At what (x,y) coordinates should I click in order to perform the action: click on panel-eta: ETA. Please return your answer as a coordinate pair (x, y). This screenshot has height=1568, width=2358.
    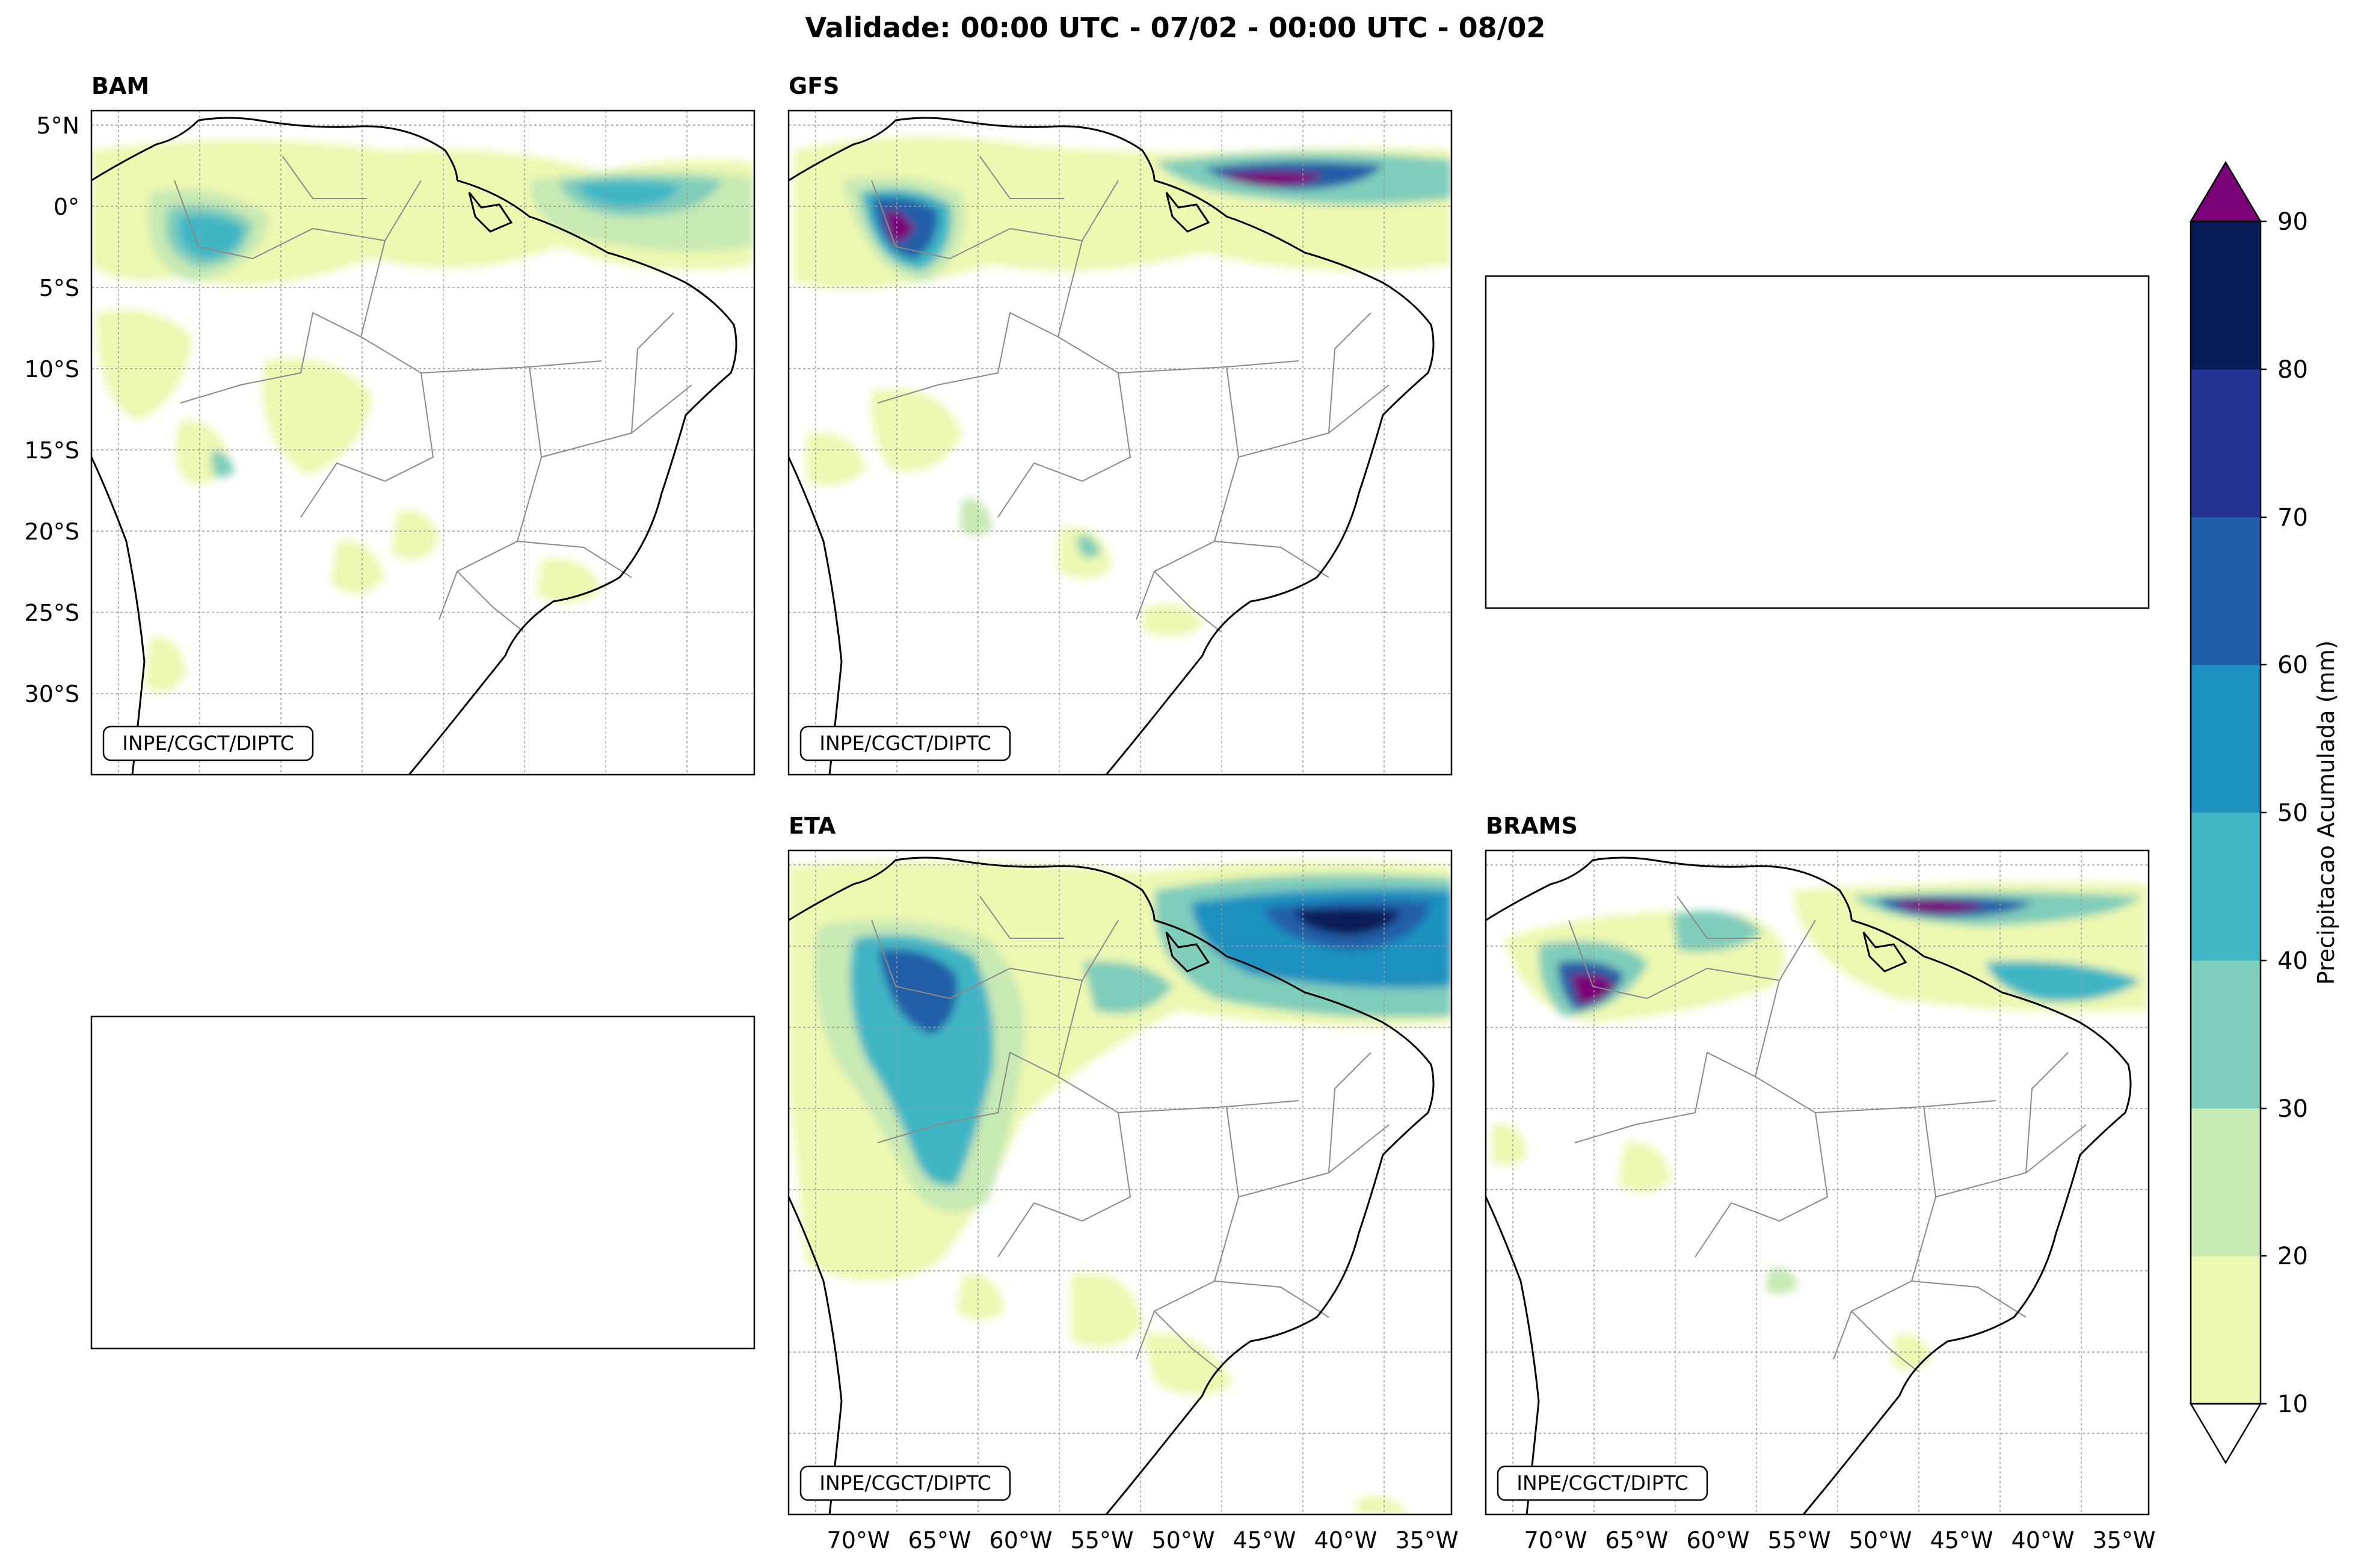
    Looking at the image, I should click on (1123, 1184).